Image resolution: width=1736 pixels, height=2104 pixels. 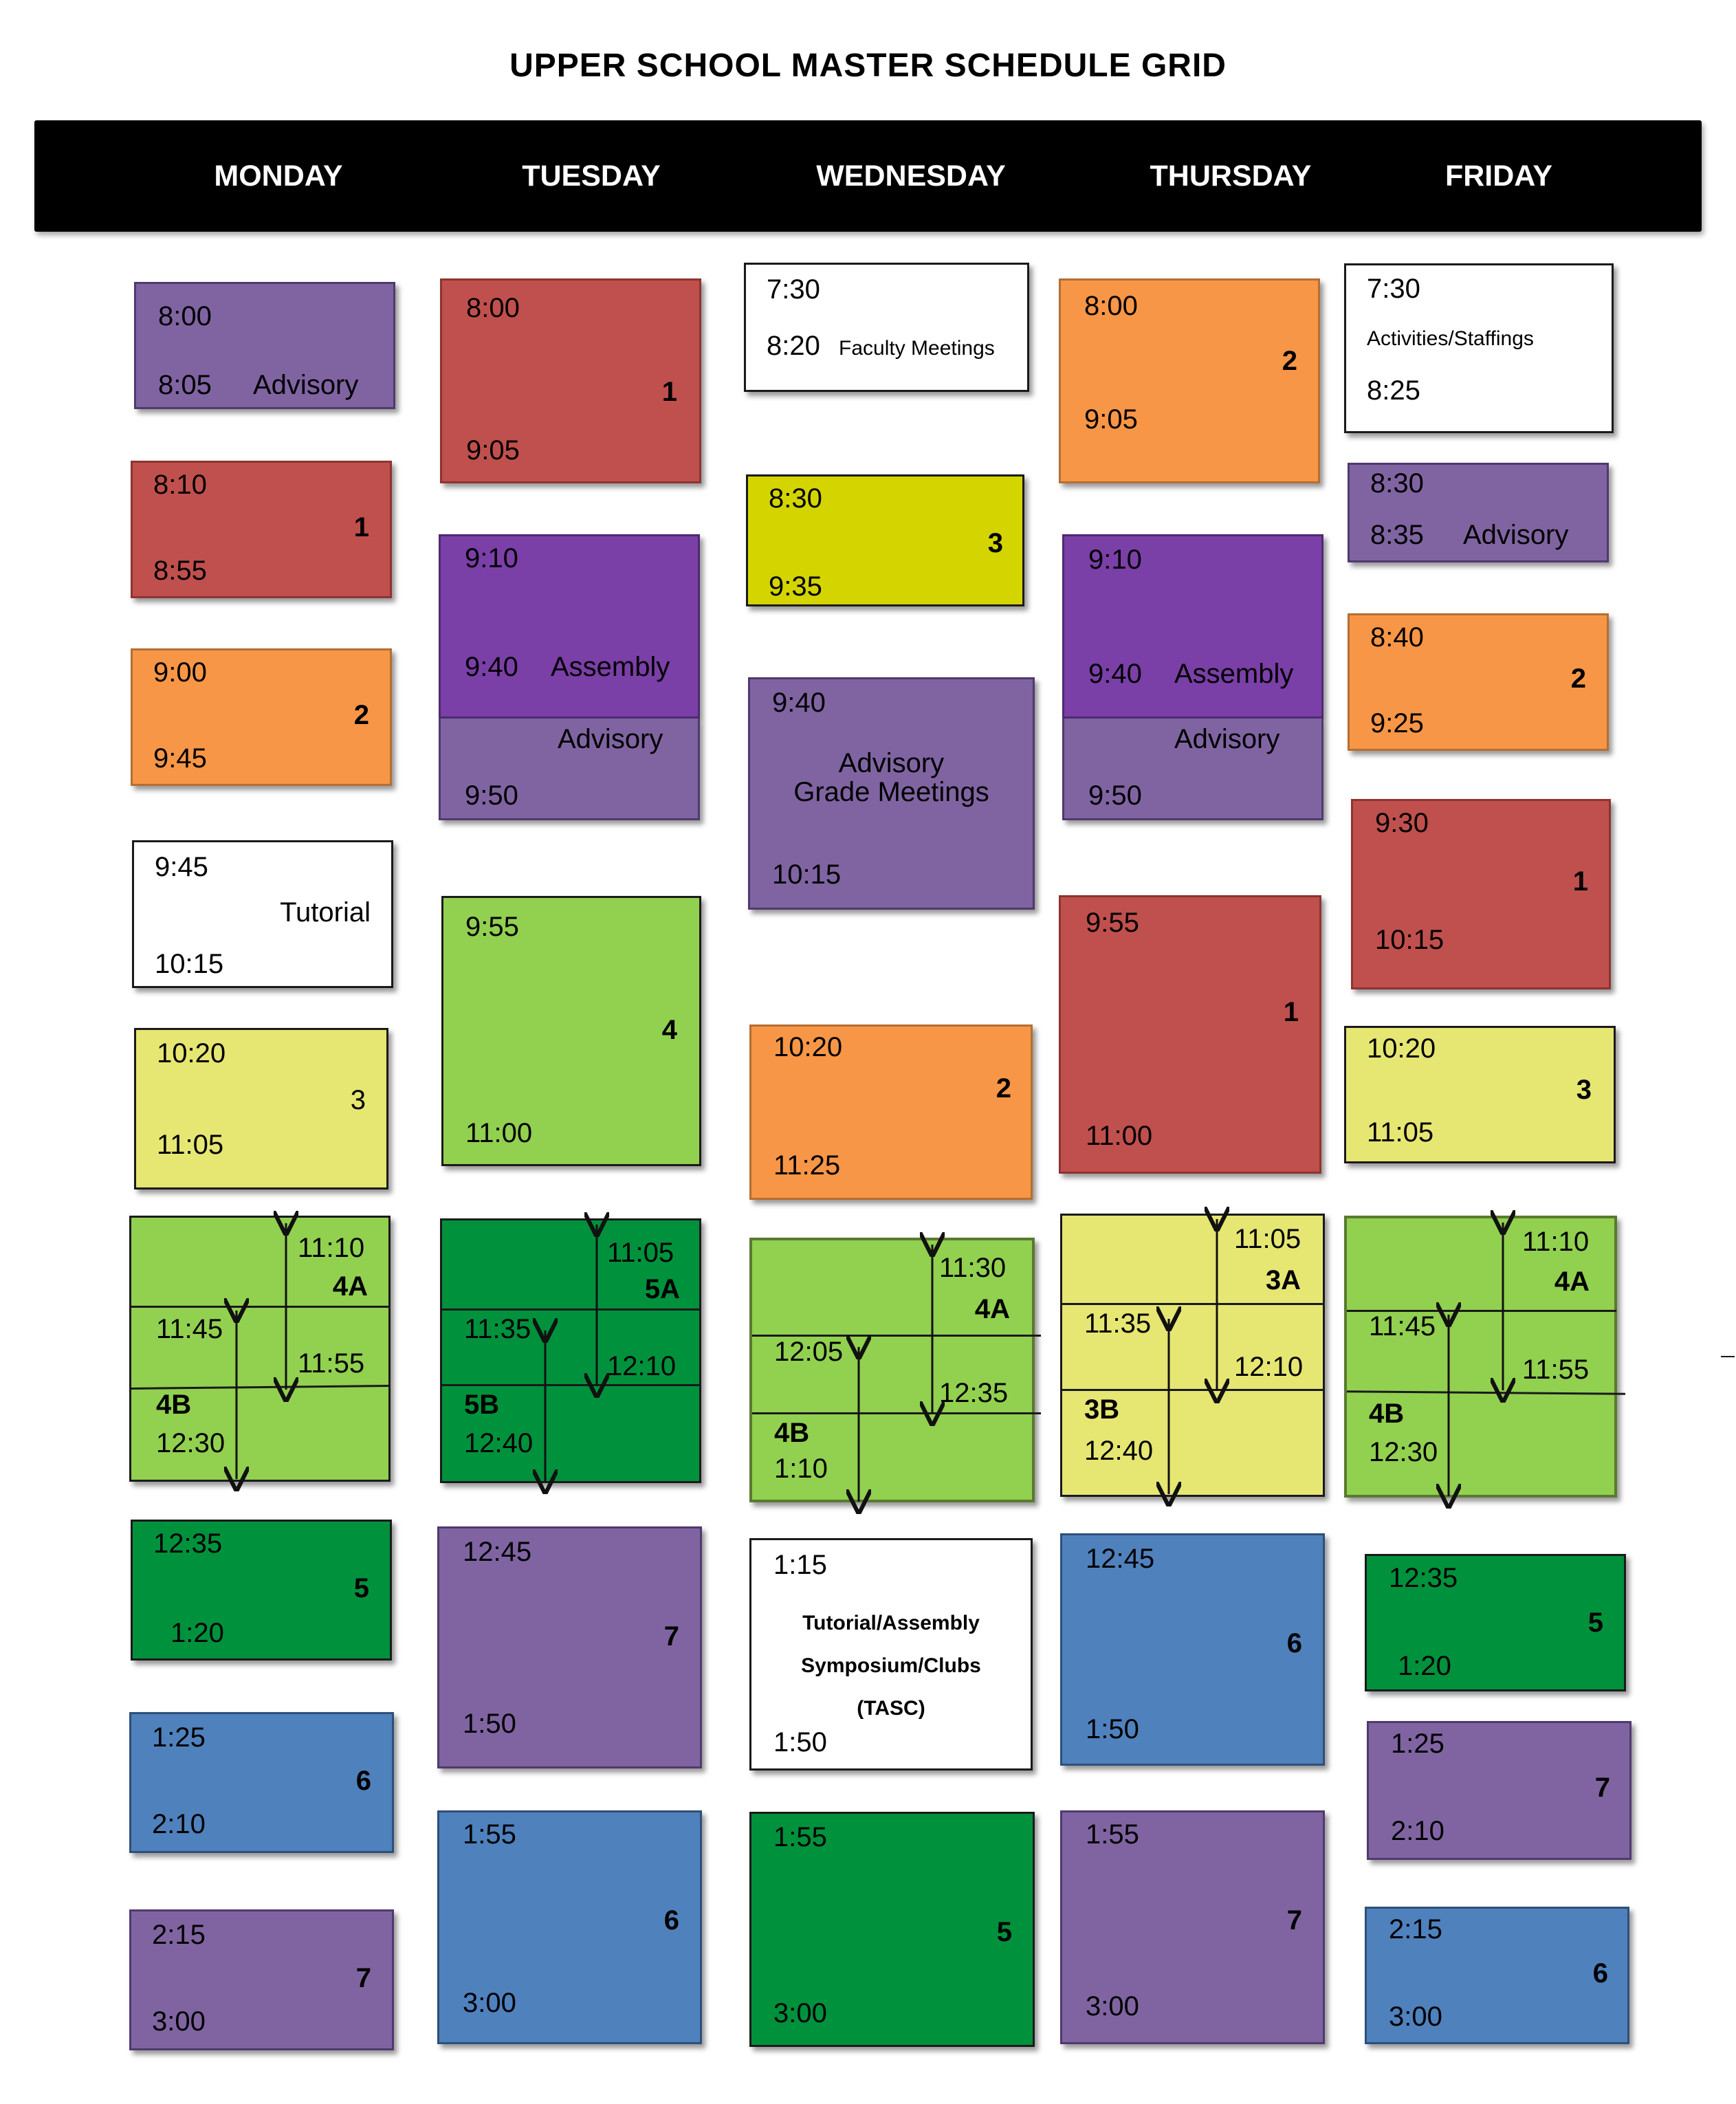 What do you see at coordinates (1192, 626) in the screenshot?
I see `thu-assembly-block: 9:10 9:40 Assembly` at bounding box center [1192, 626].